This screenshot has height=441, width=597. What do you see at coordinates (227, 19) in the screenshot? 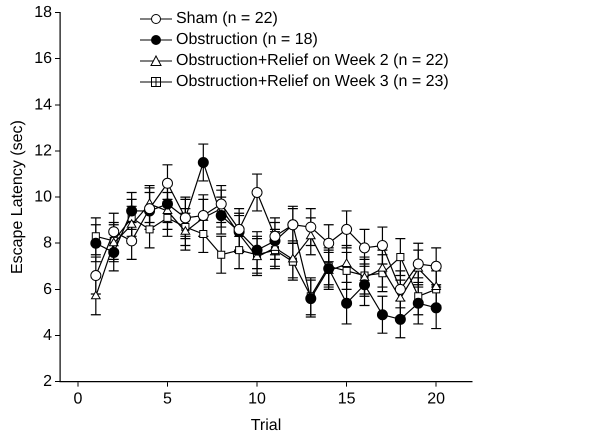
I see `legend-label: Sham (n = 22)` at bounding box center [227, 19].